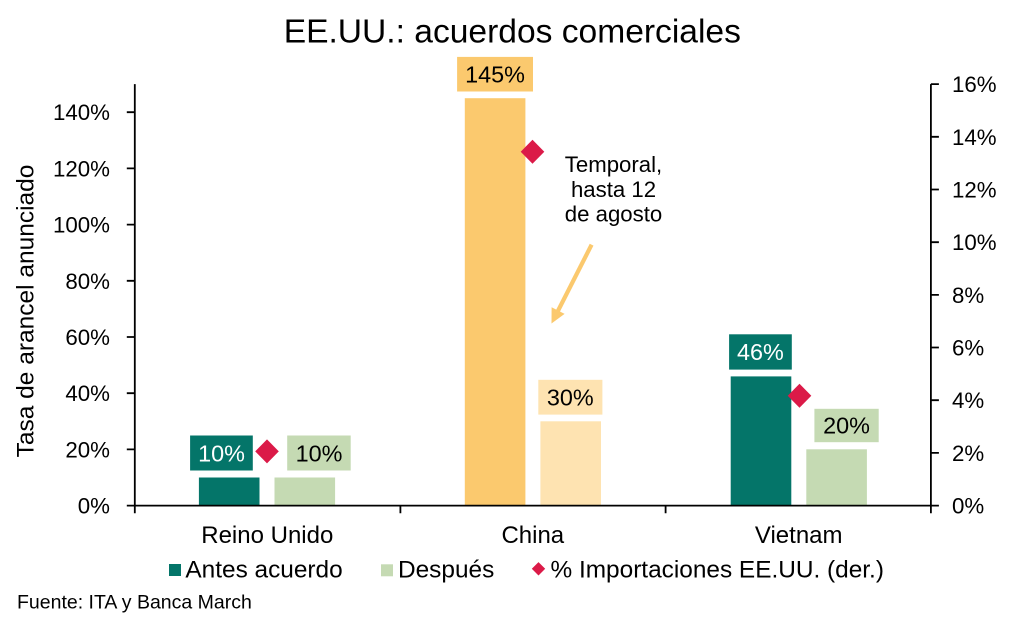 Image resolution: width=1024 pixels, height=620 pixels. Describe the element at coordinates (267, 535) in the screenshot. I see `svg-text: Reino Unido` at that location.